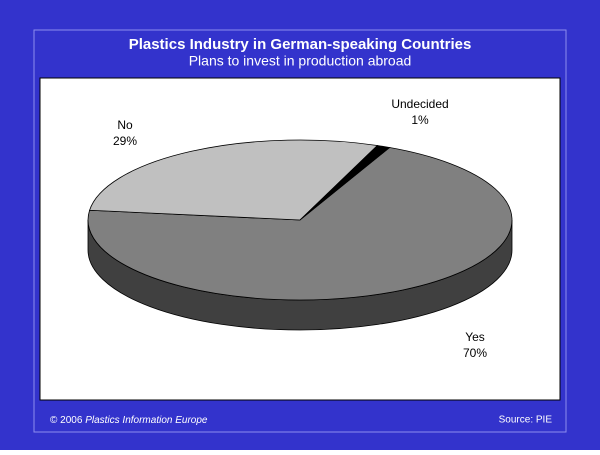 The width and height of the screenshot is (600, 455). Describe the element at coordinates (125, 141) in the screenshot. I see `value-label: 29%` at that location.